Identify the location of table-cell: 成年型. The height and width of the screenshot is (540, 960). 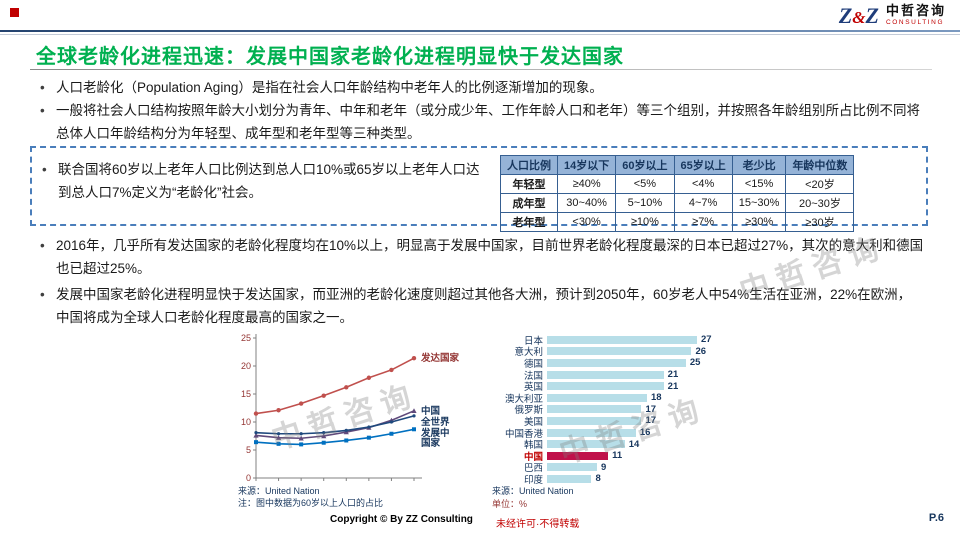
(529, 203).